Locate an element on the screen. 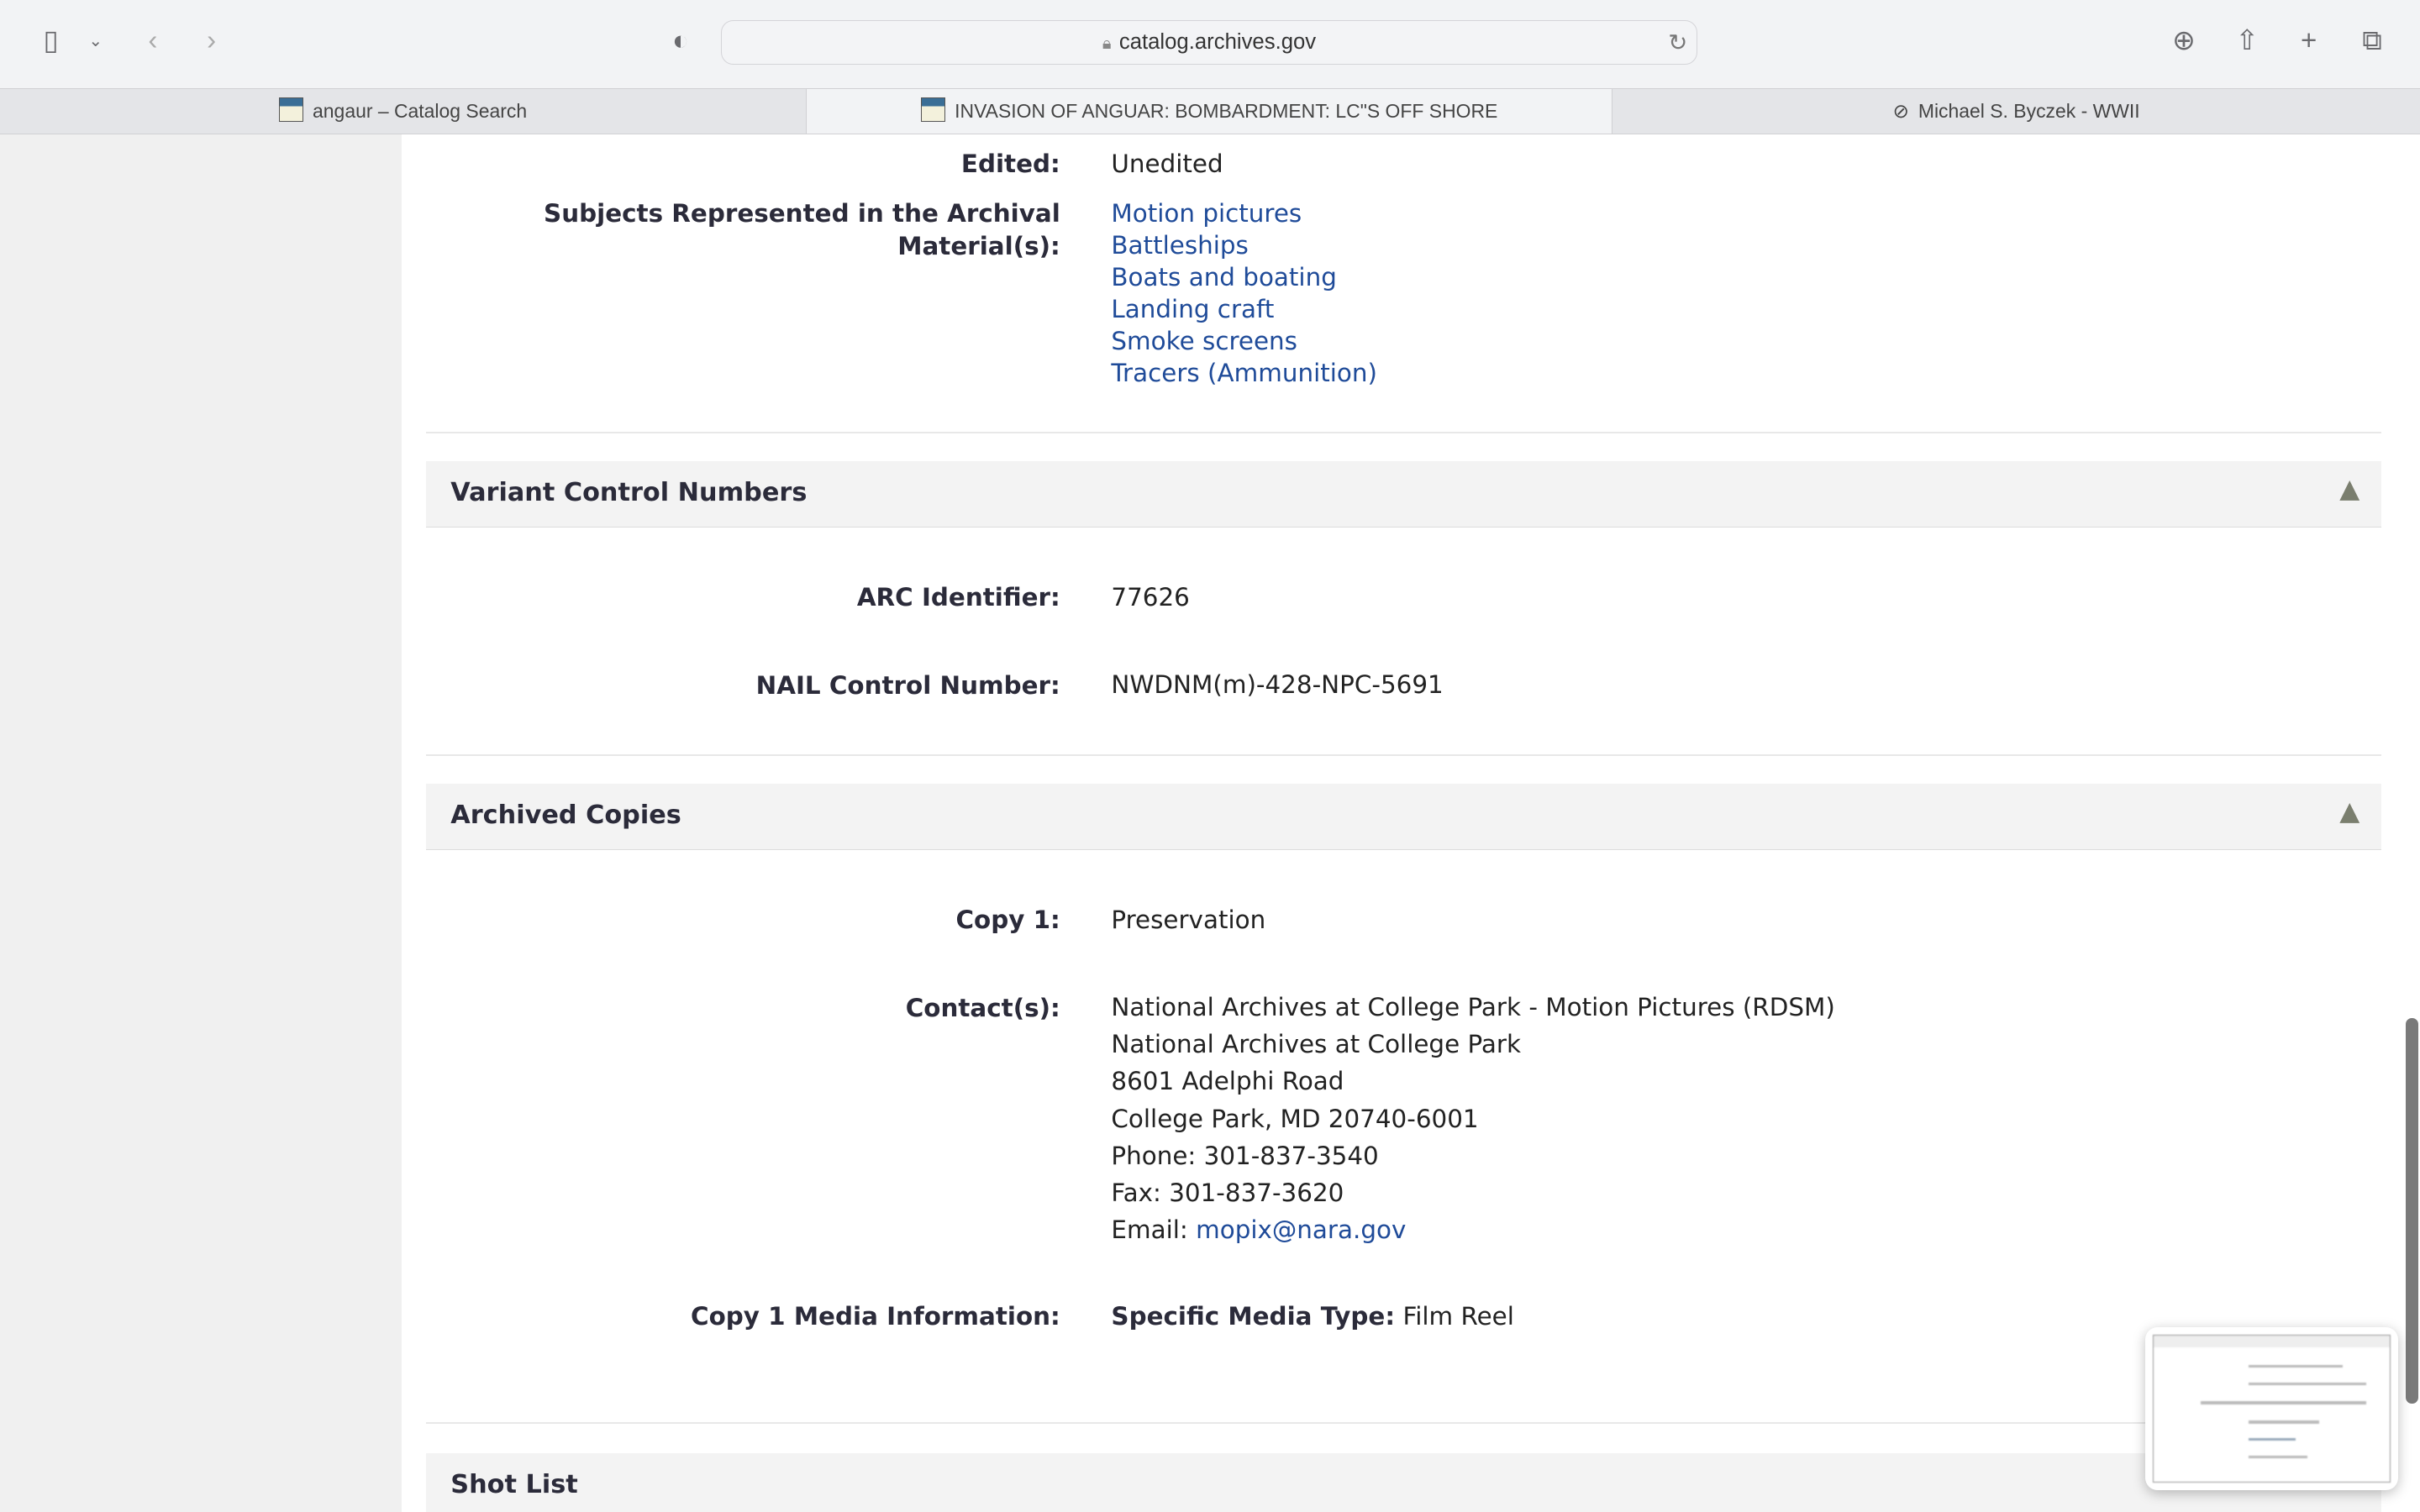 The width and height of the screenshot is (2420, 1512). email-link: mopix@nara.gov is located at coordinates (1301, 1229).